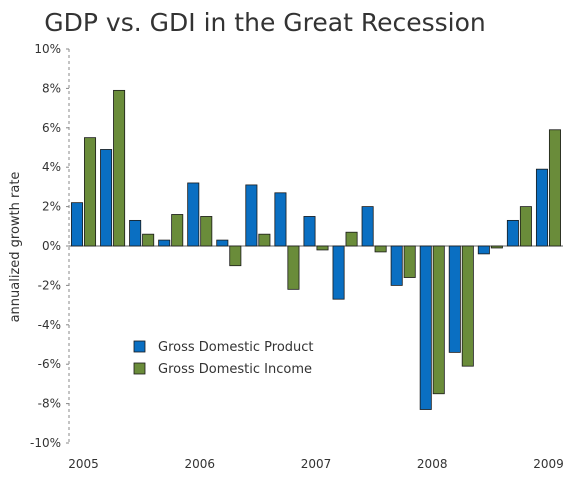 Image resolution: width=575 pixels, height=480 pixels. I want to click on y-ticks: -10% -8% -6% -4% -2% 0% 2% 4% 6% 8% 10%, so click(49, 246).